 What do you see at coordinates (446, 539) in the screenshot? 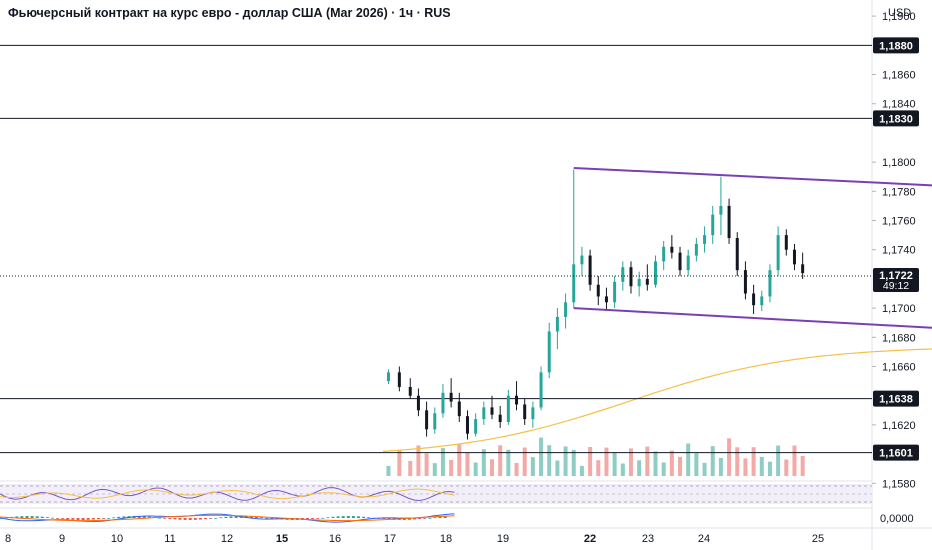
I see `x-tick-label: 18` at bounding box center [446, 539].